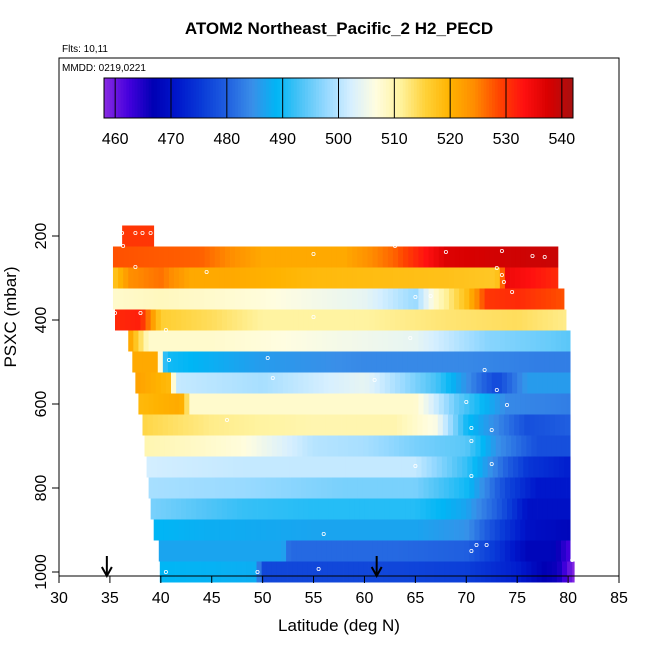  I want to click on flights-note: Flts: 10,11, so click(85, 49).